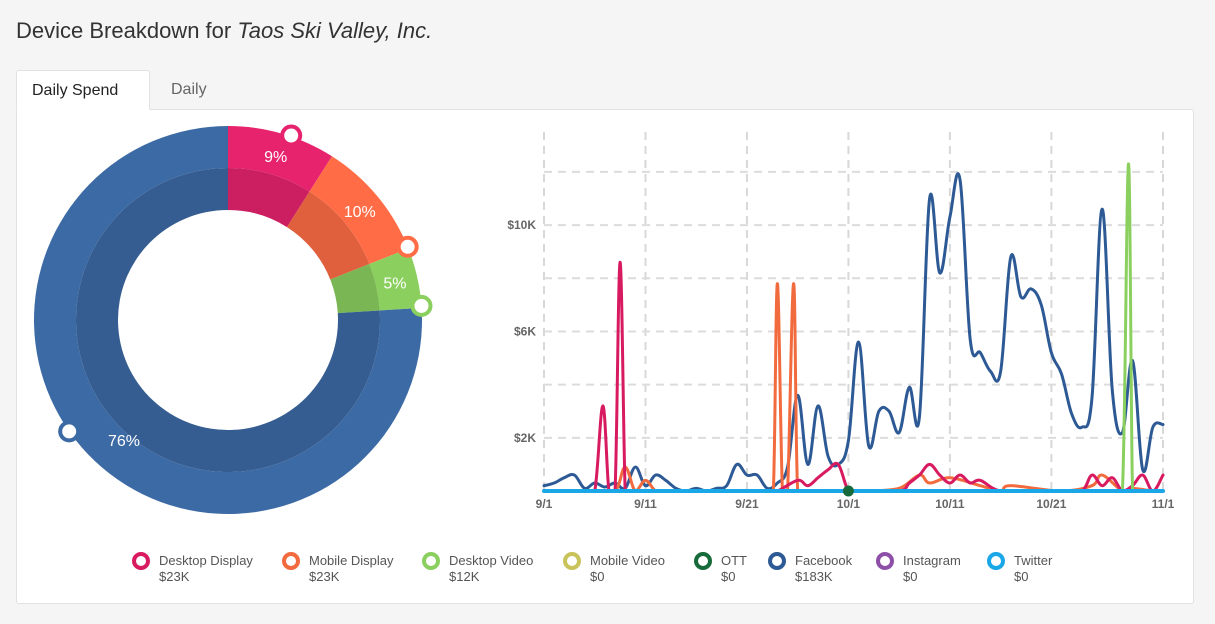 The height and width of the screenshot is (624, 1215). I want to click on y-tick-label: $10K, so click(521, 225).